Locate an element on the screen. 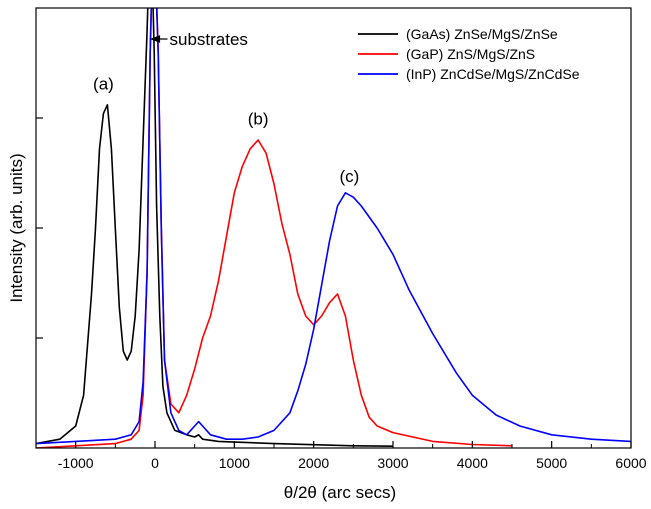 Image resolution: width=651 pixels, height=509 pixels. legend-label-0: (GaAs) ZnSe/MgS/ZnSe is located at coordinates (482, 34).